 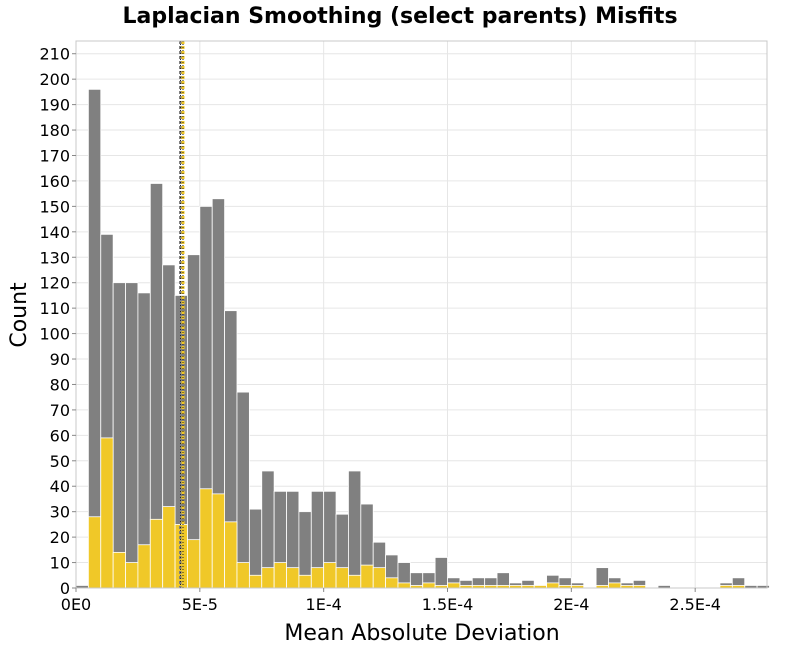 I want to click on x-axis-title: Mean Absolute Deviation, so click(x=421, y=633).